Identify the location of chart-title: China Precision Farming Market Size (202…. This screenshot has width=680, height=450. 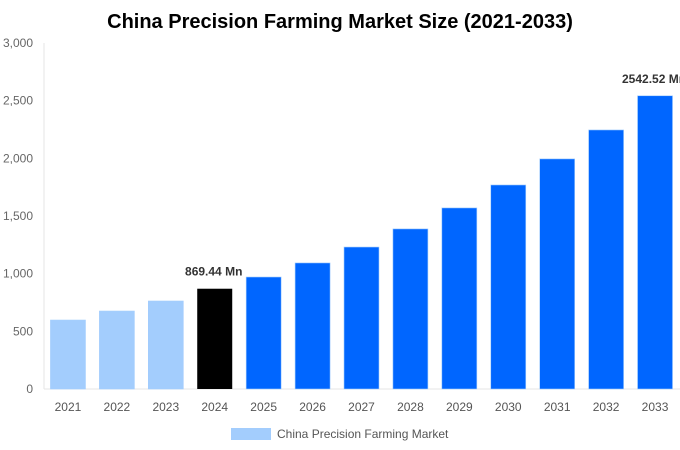
(340, 22).